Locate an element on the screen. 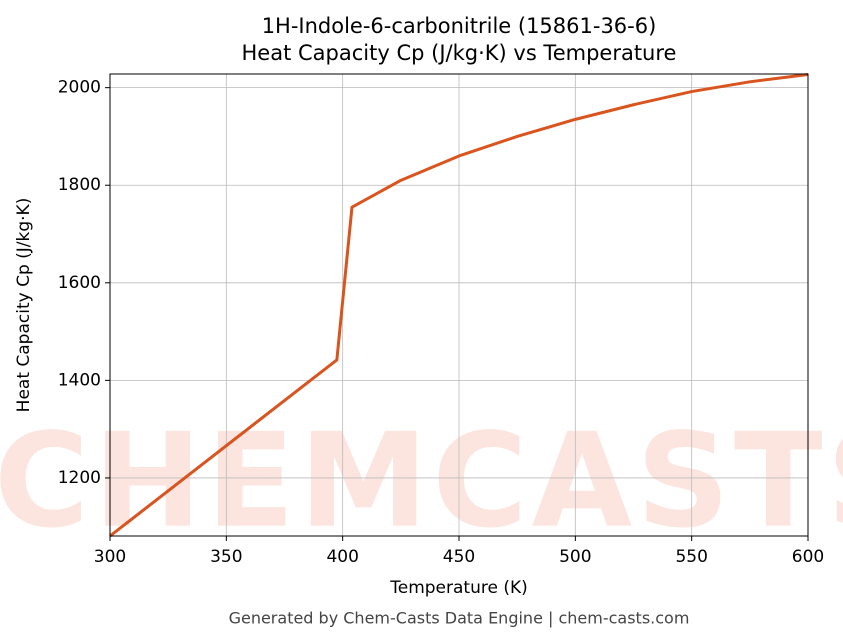  x-tick-label: 300 is located at coordinates (110, 557).